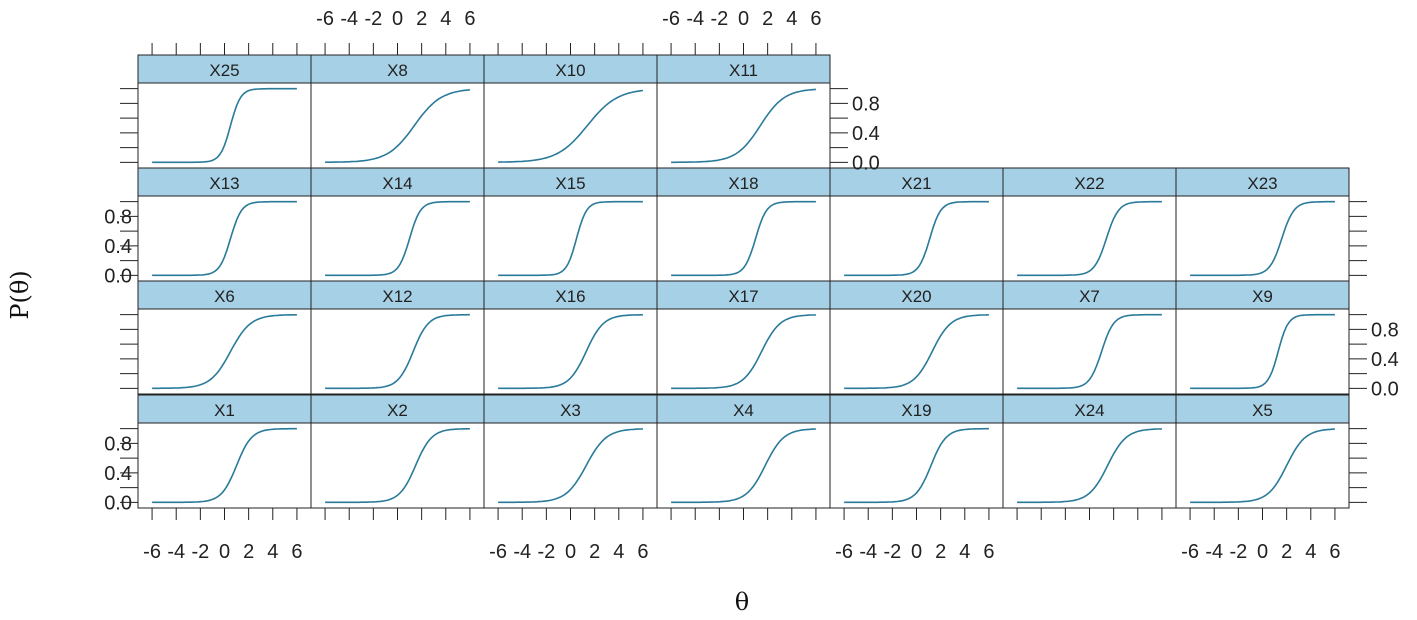 The height and width of the screenshot is (620, 1417). I want to click on curve-x21, so click(916, 238).